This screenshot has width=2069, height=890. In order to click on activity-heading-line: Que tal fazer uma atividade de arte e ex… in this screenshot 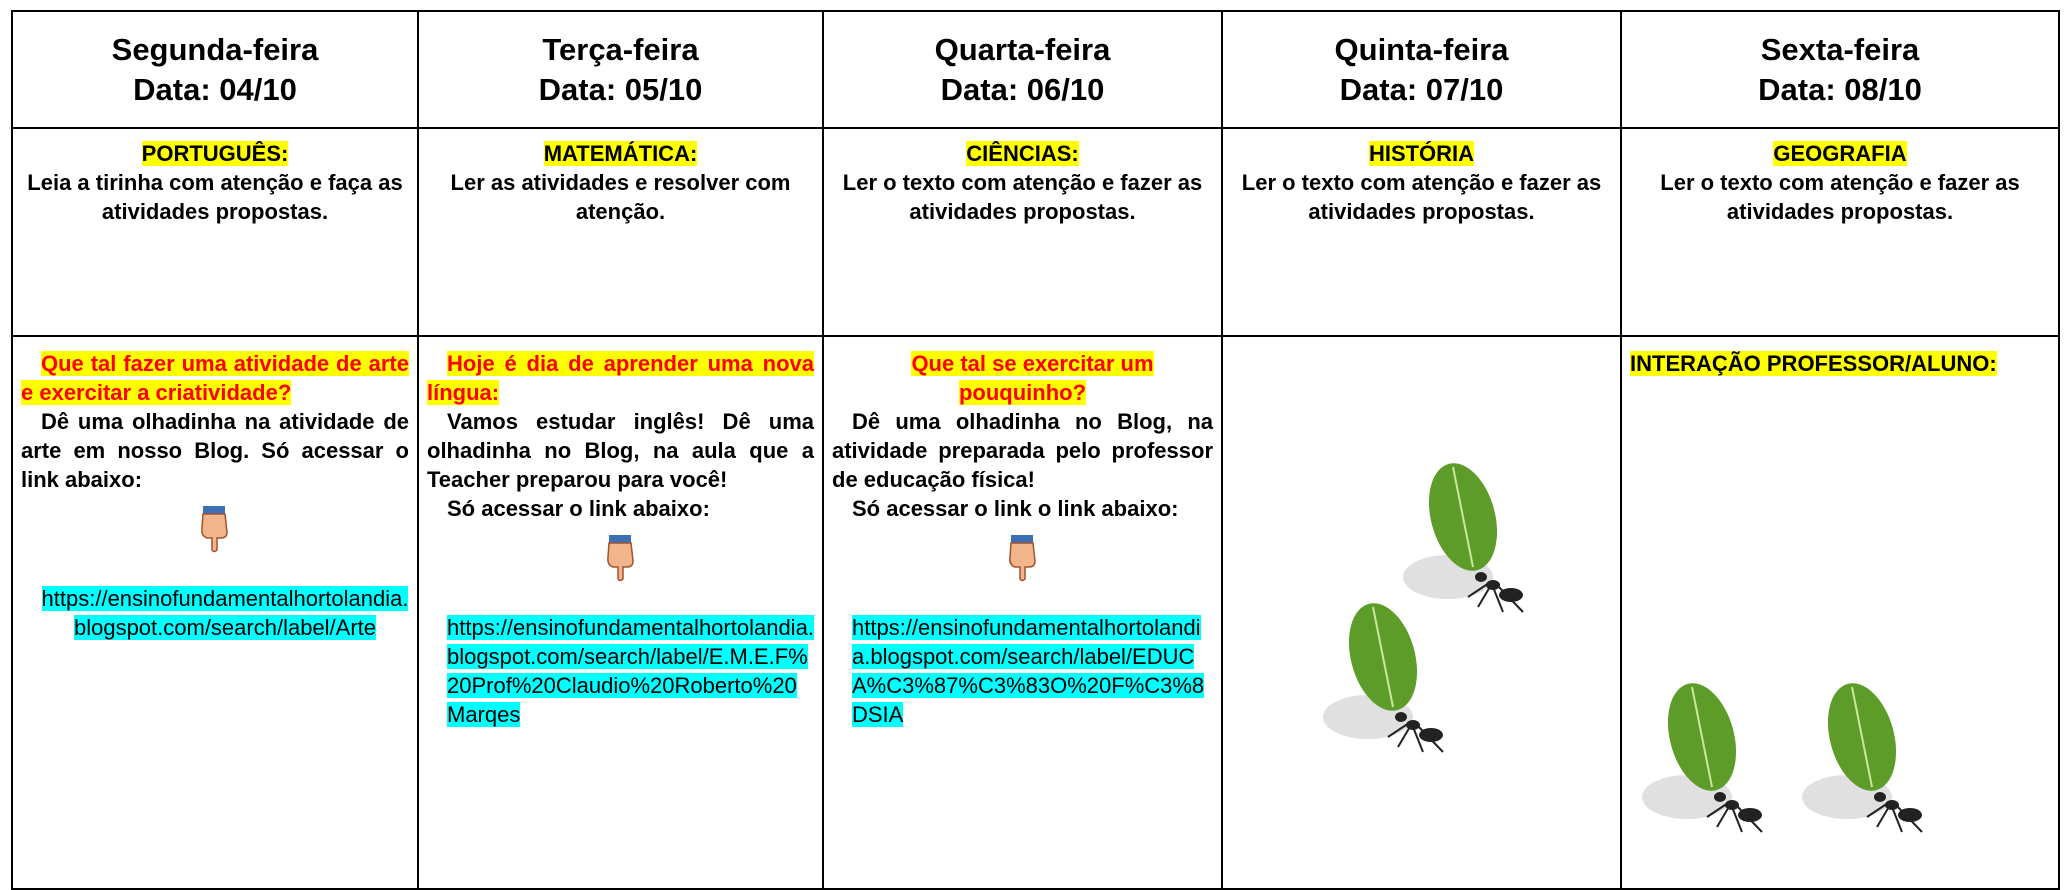, I will do `click(215, 378)`.